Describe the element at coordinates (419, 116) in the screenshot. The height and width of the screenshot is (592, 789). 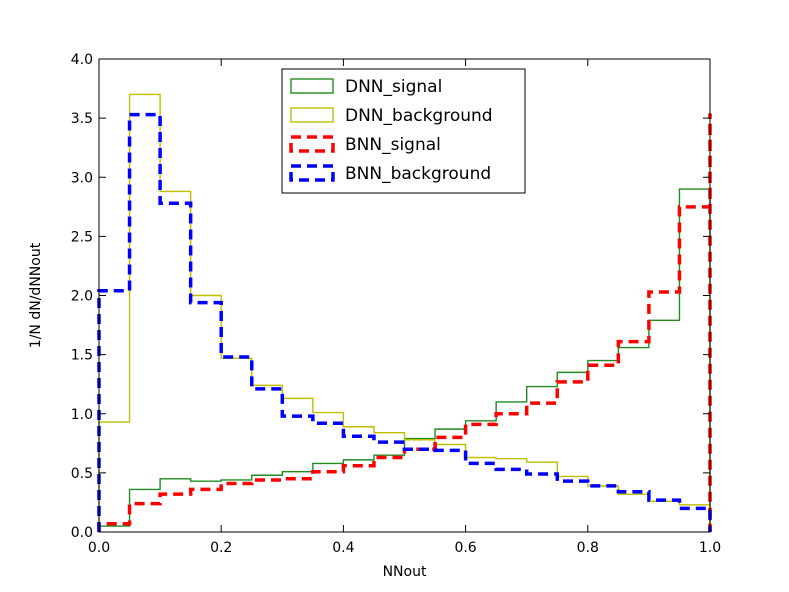
I see `legend-label-dnn-background: DNN_background` at that location.